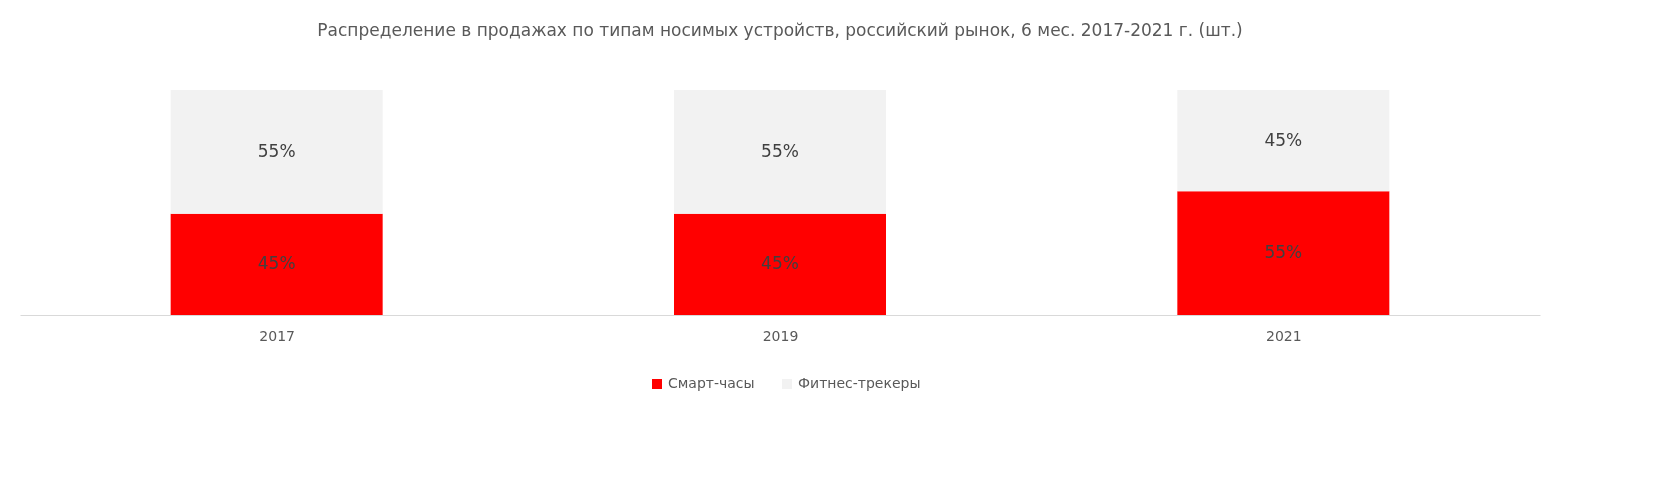 Image resolution: width=1655 pixels, height=479 pixels. What do you see at coordinates (1284, 335) in the screenshot?
I see `x-tick-label: 2021` at bounding box center [1284, 335].